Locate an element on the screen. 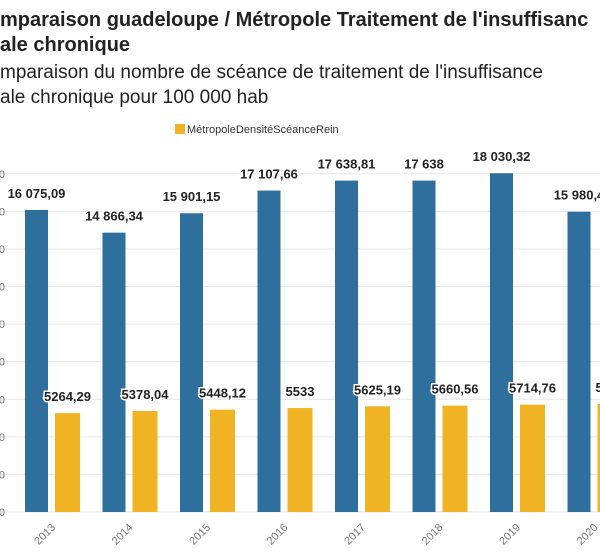  value-label: 18 030,32 is located at coordinates (502, 156).